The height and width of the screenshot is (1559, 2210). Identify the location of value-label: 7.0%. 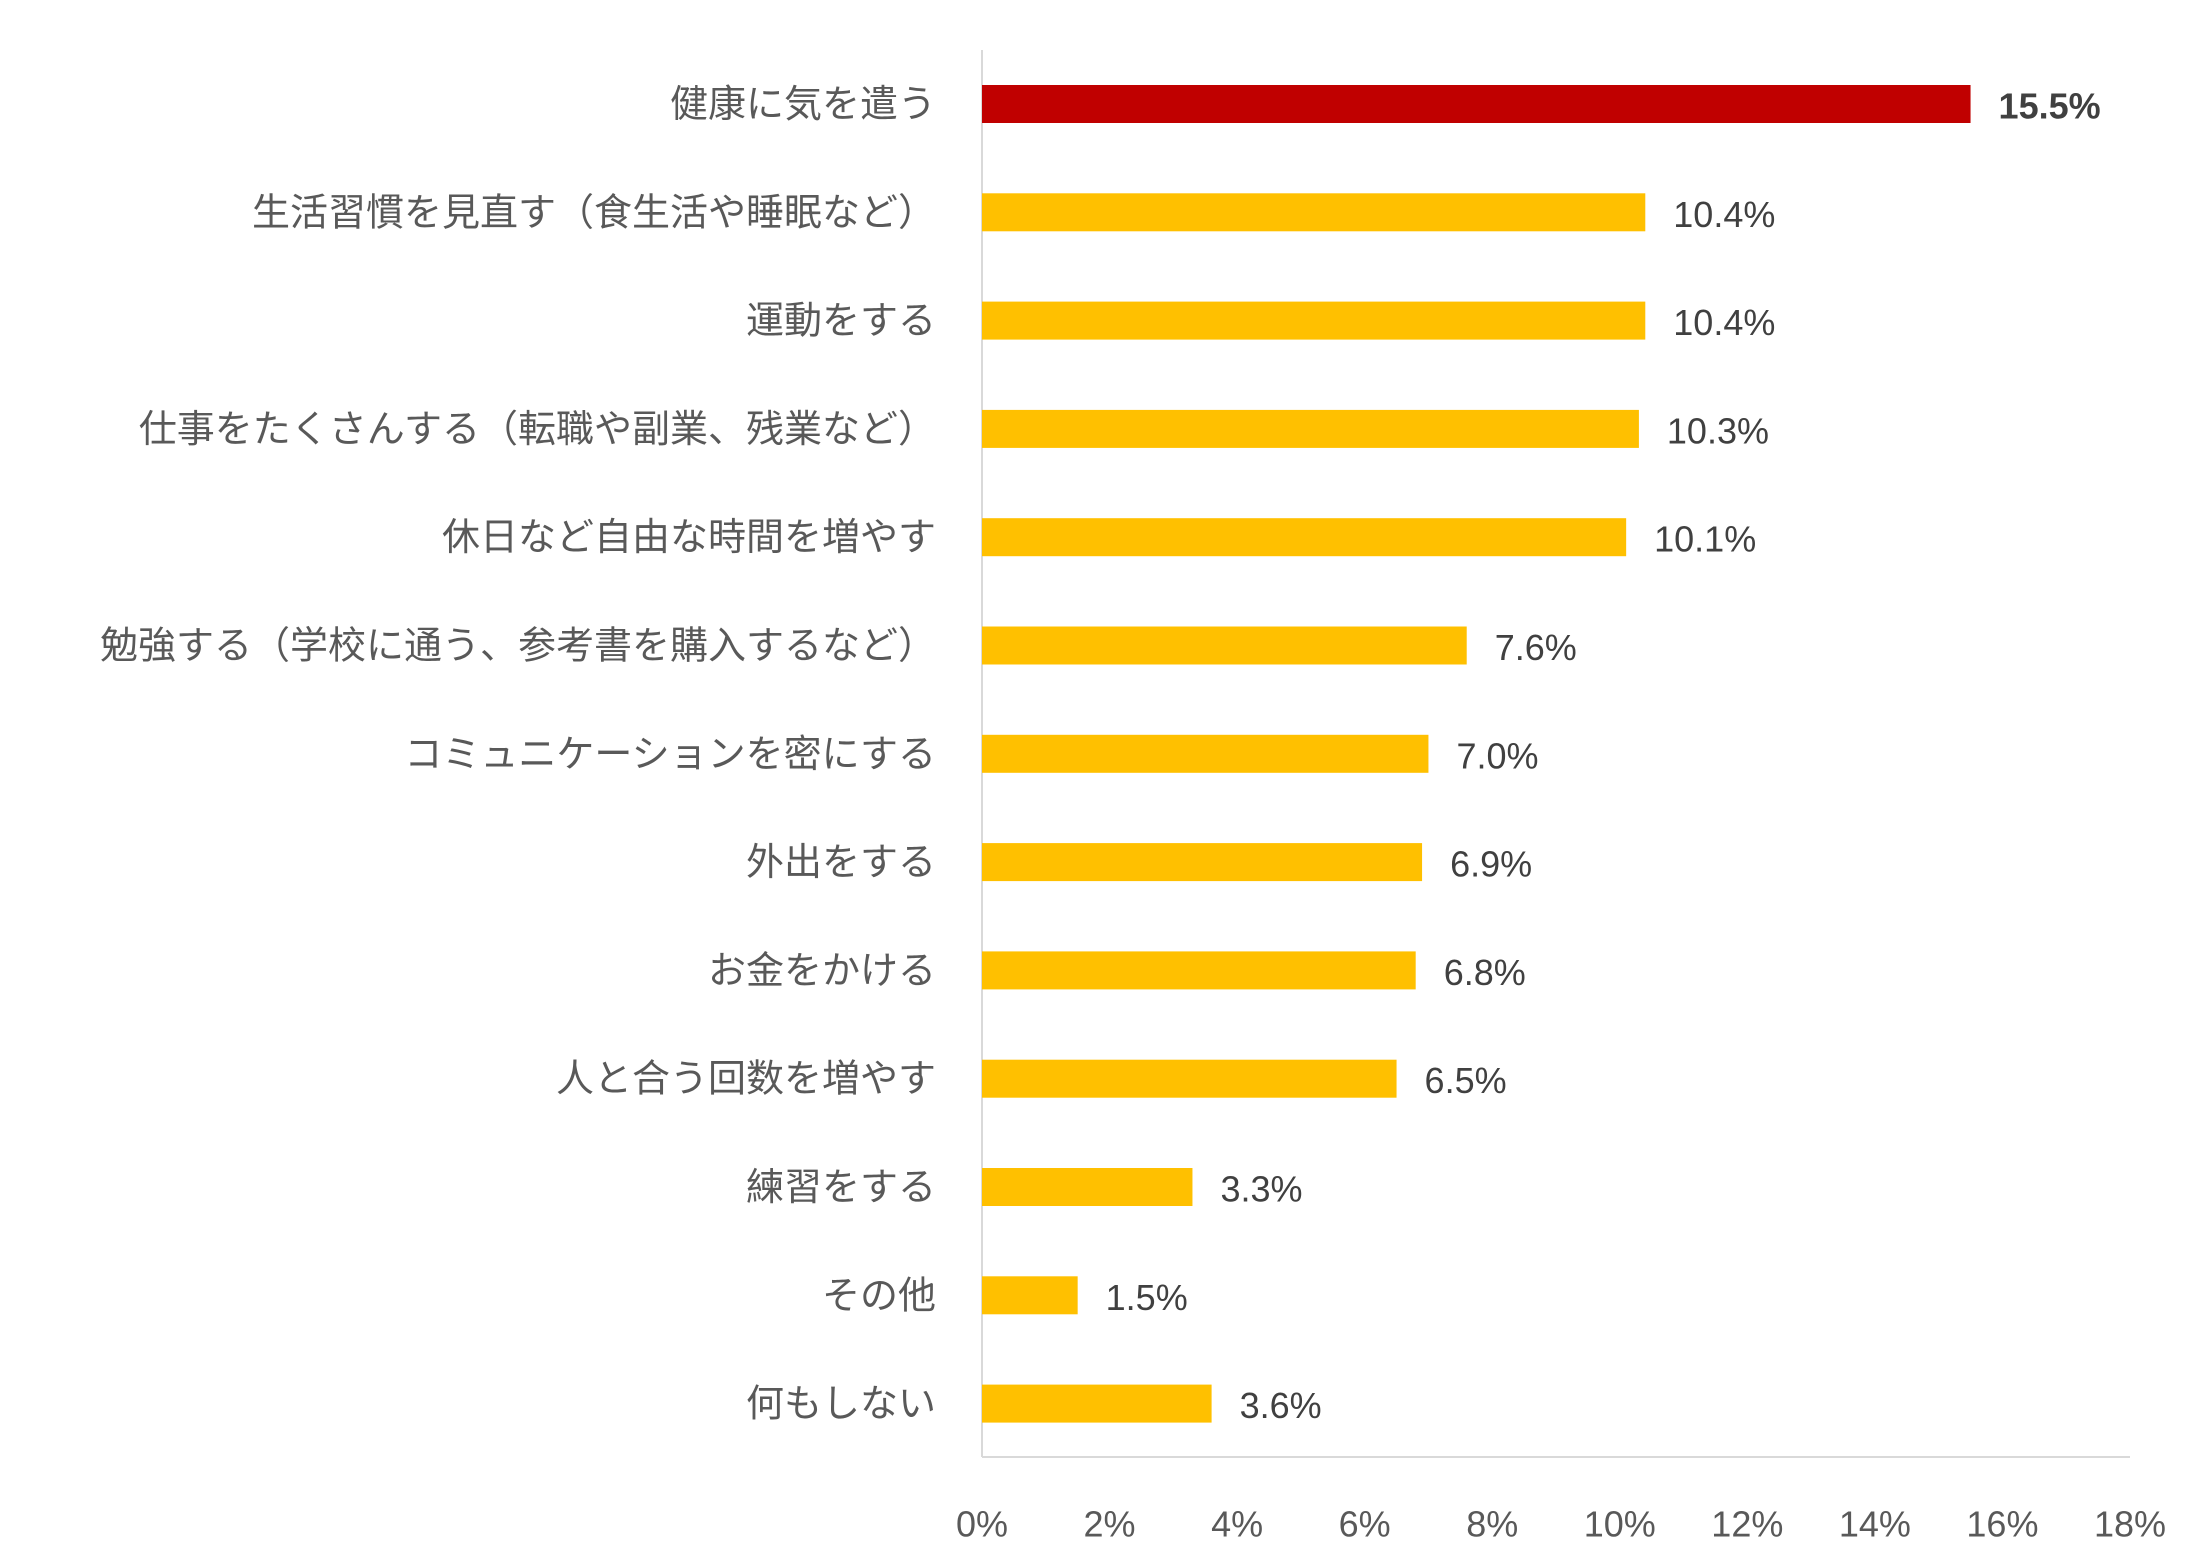
(1497, 755).